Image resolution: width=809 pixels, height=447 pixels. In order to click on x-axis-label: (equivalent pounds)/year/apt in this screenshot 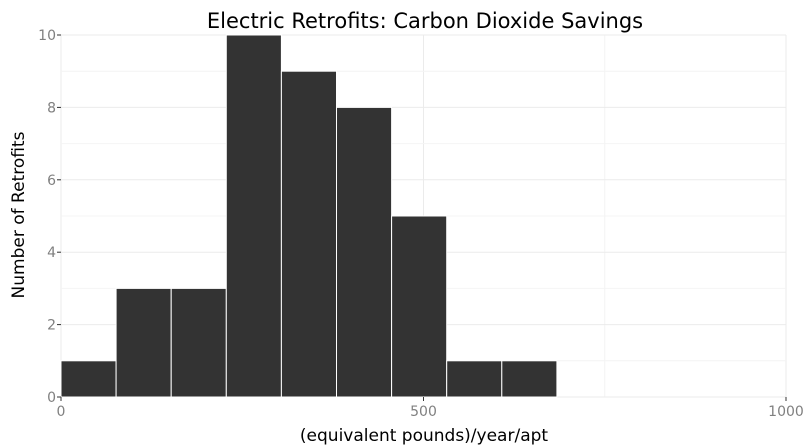, I will do `click(424, 436)`.